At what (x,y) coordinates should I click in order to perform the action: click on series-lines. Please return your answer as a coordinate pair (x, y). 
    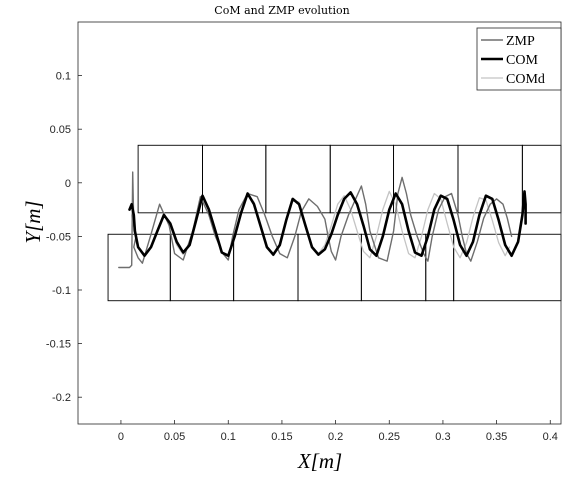
    Looking at the image, I should click on (322, 220).